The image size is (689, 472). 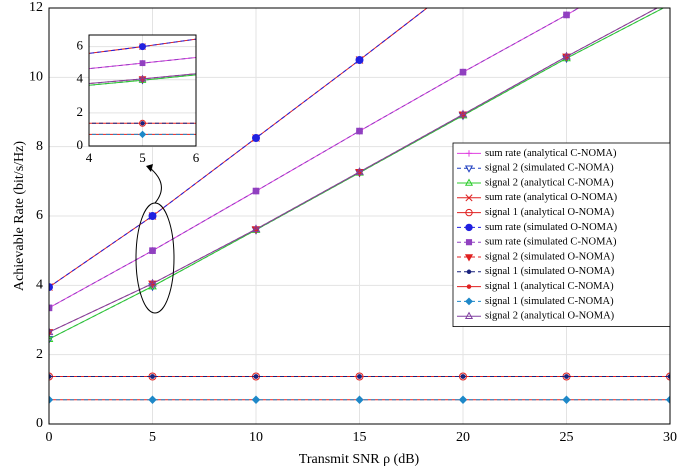 I want to click on series-layer, so click(x=142, y=88).